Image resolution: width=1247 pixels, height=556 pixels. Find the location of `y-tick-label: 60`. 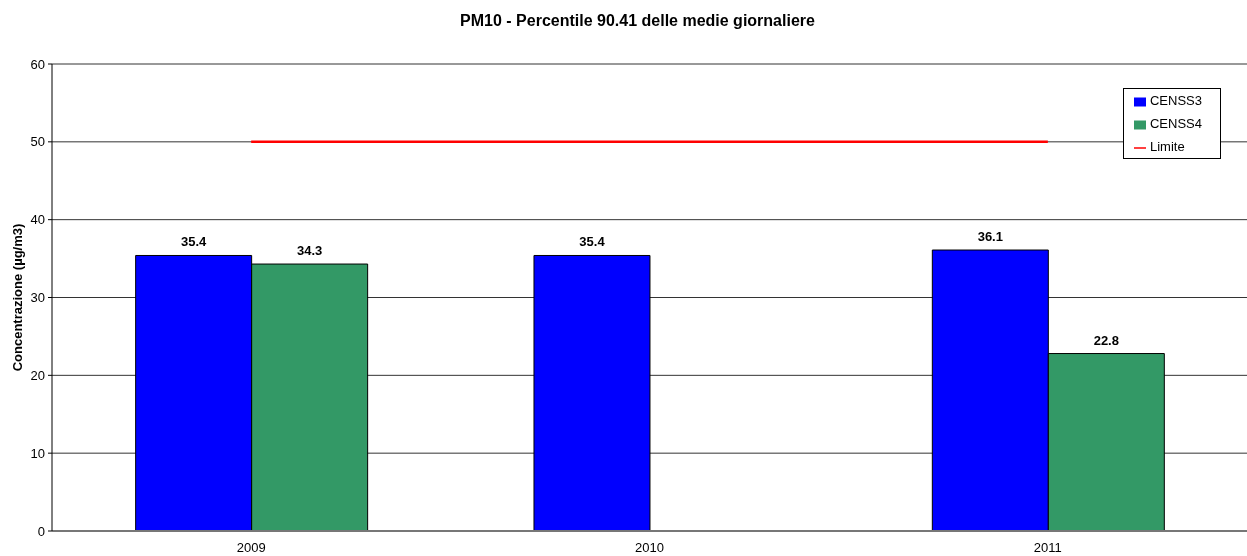

y-tick-label: 60 is located at coordinates (37, 64).